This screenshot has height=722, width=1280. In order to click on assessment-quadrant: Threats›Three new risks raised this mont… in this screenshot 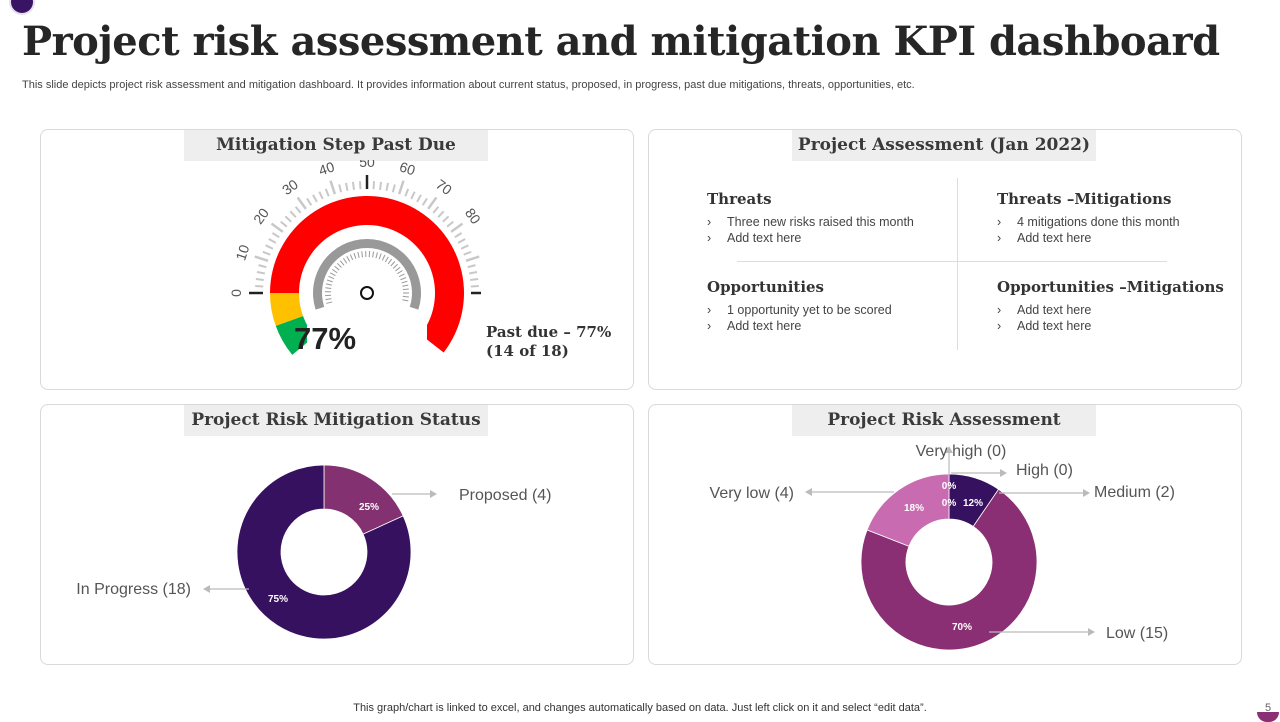, I will do `click(810, 218)`.